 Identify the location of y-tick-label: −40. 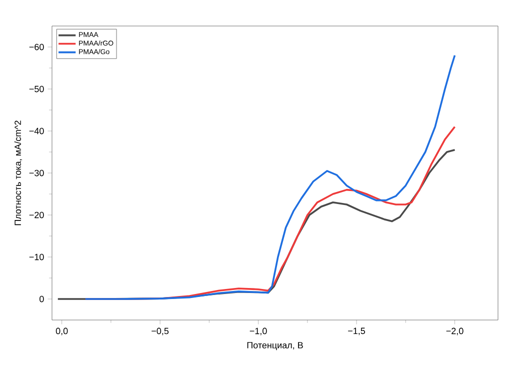
(36, 131).